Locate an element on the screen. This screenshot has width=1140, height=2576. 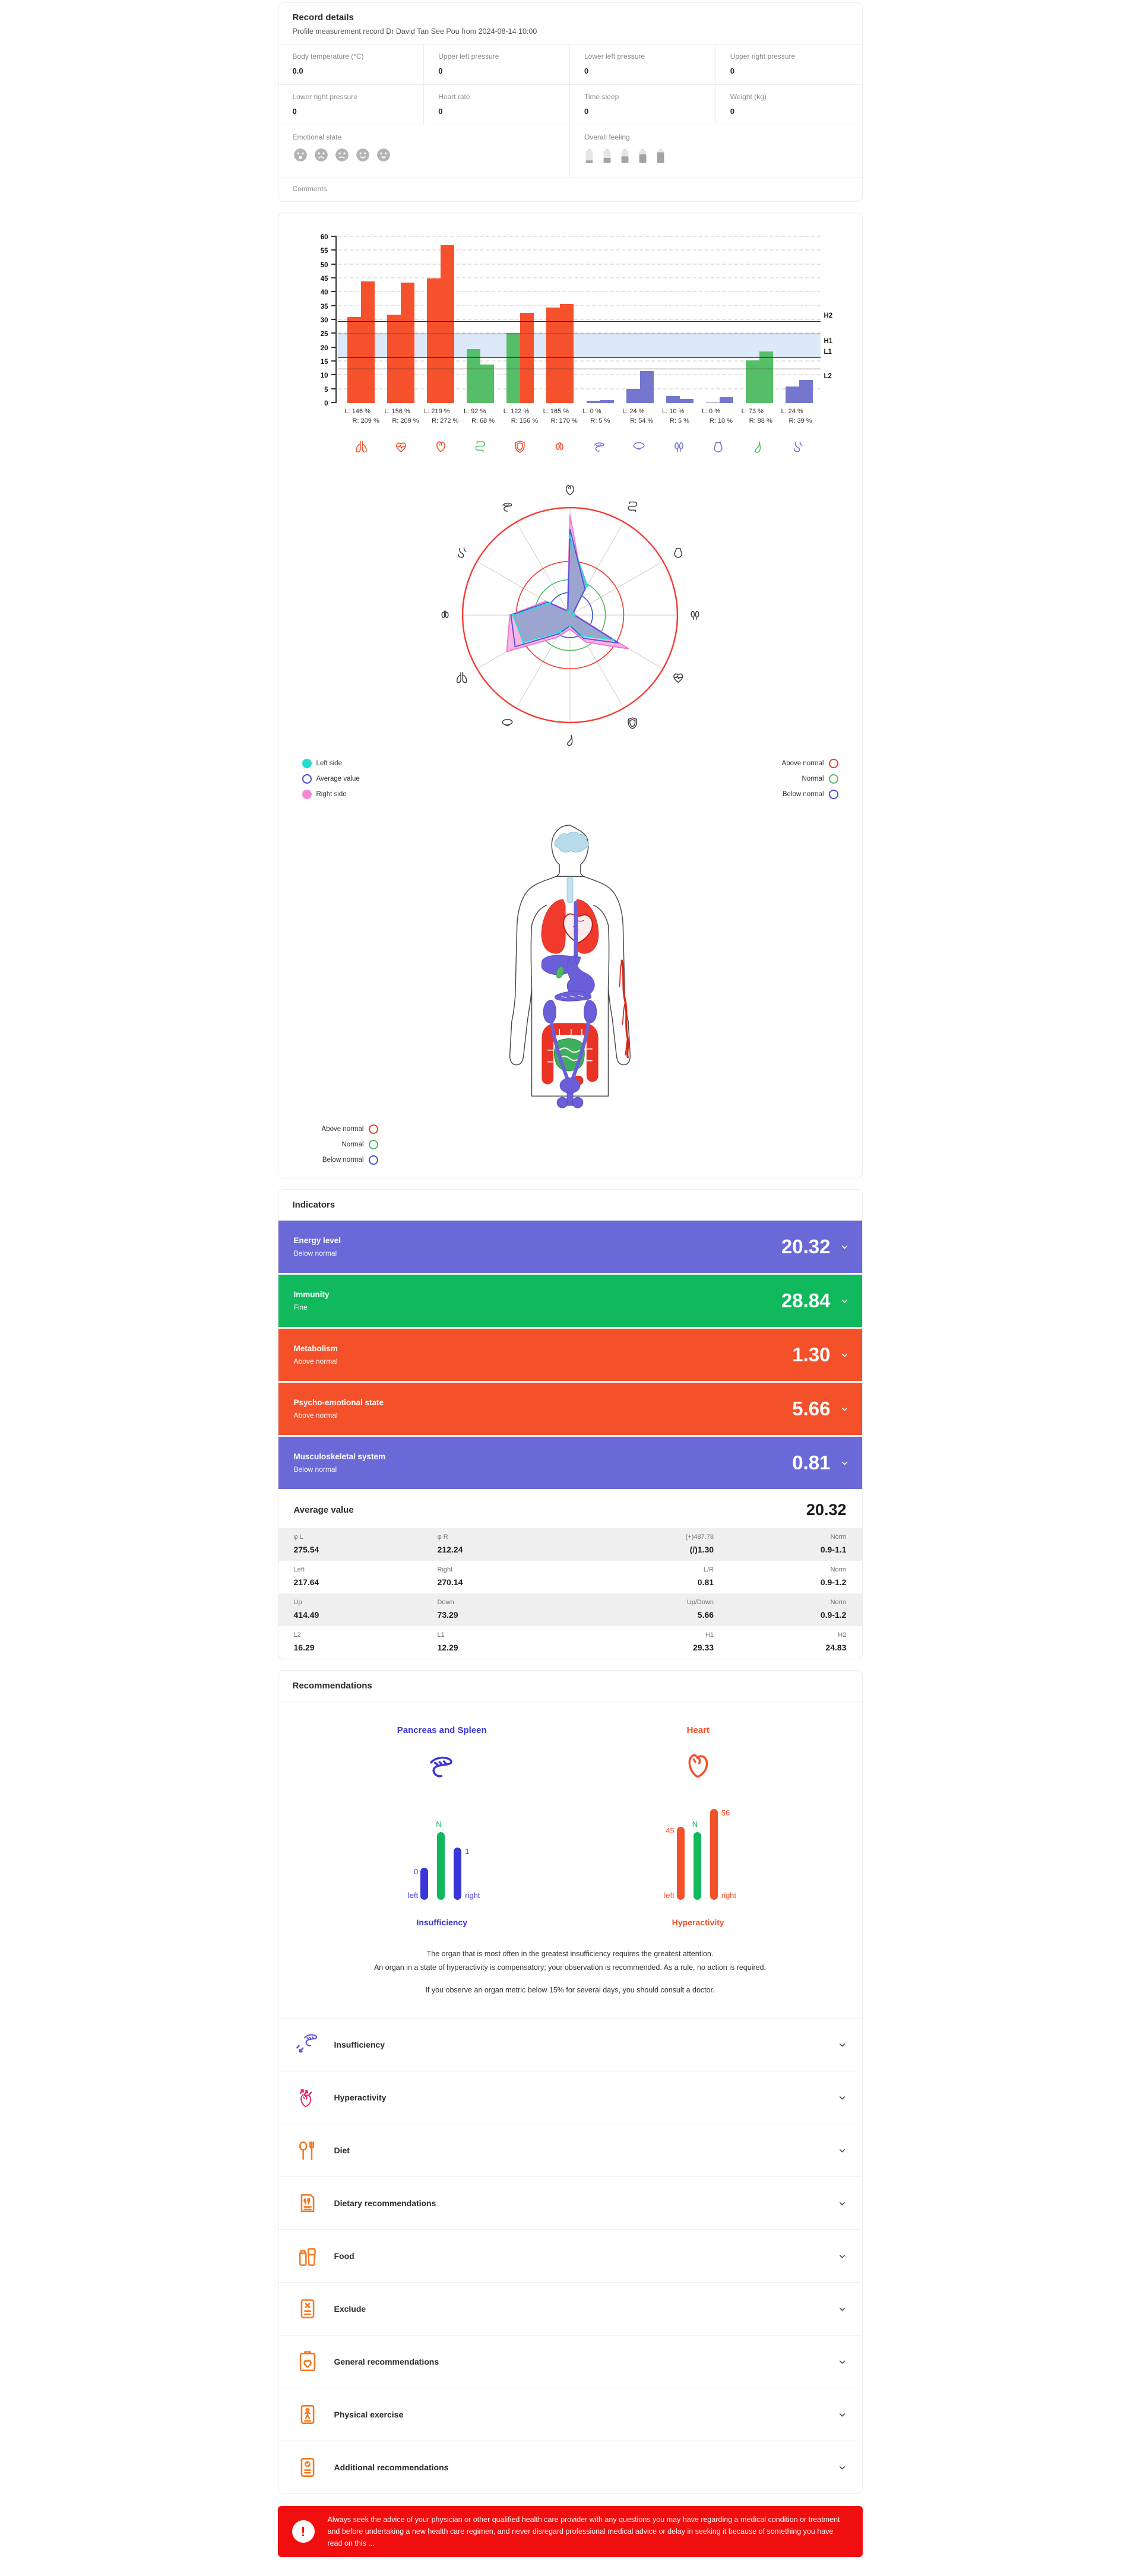
bar-liver-left is located at coordinates (633, 395).